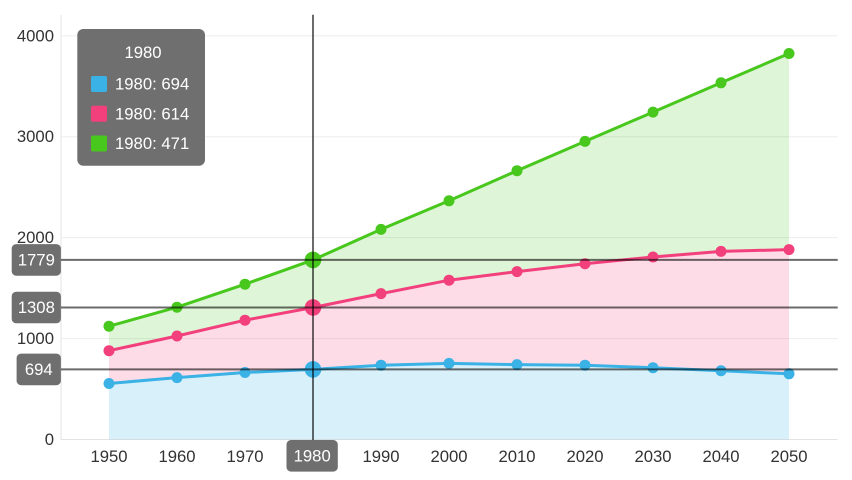 This screenshot has height=480, width=852. I want to click on svg-text: 1308, so click(36, 307).